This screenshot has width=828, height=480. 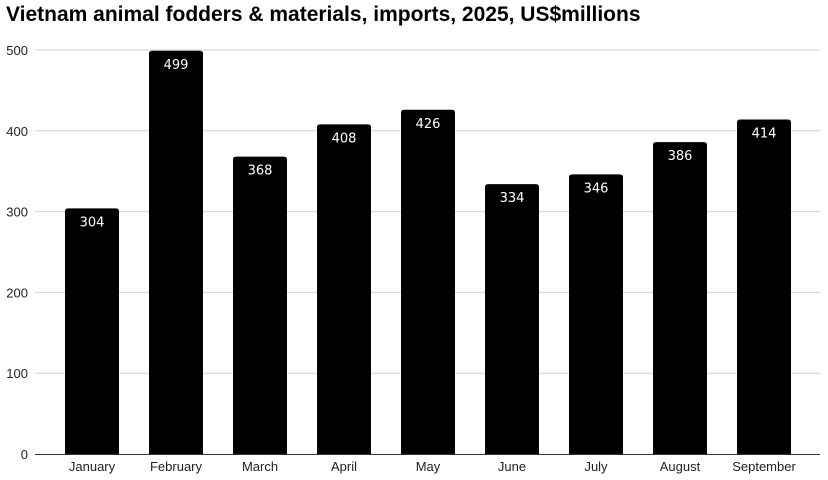 What do you see at coordinates (92, 466) in the screenshot?
I see `x-tick-label: January` at bounding box center [92, 466].